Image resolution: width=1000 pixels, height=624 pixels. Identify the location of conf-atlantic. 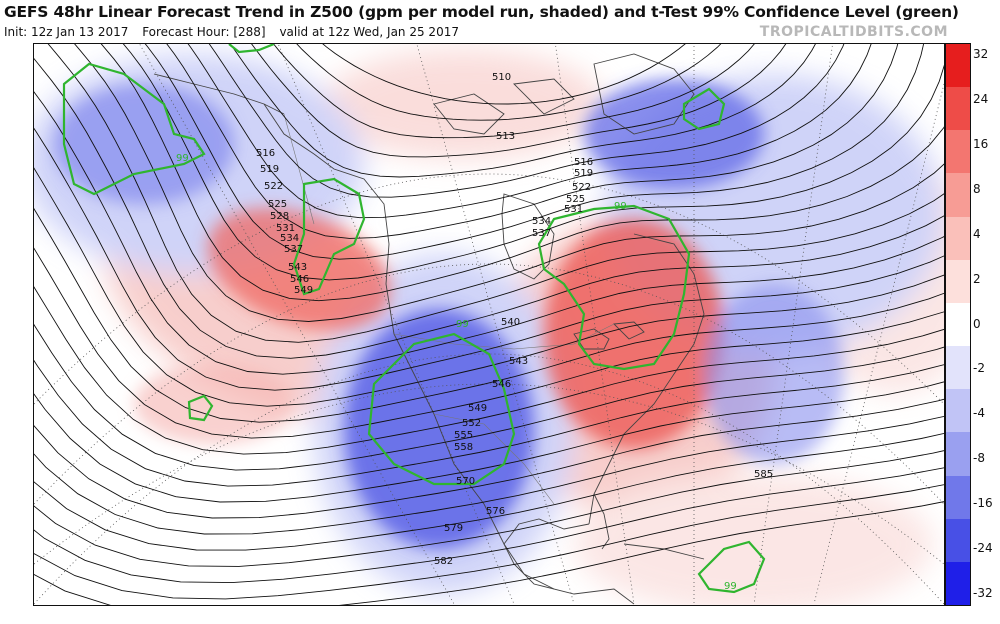
(704, 109).